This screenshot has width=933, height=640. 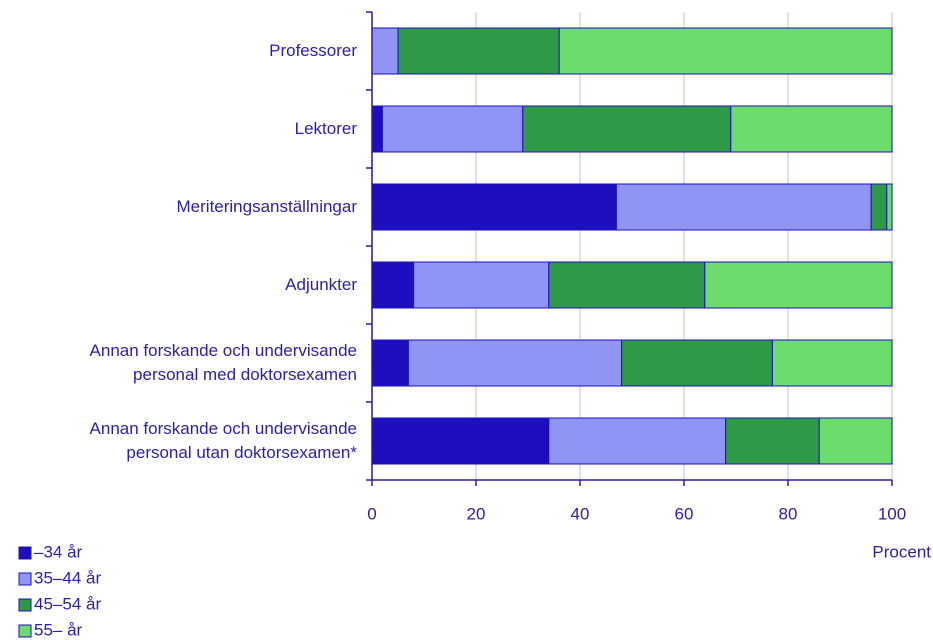 I want to click on y-tick-label: Meriteringsanställningar, so click(x=266, y=206).